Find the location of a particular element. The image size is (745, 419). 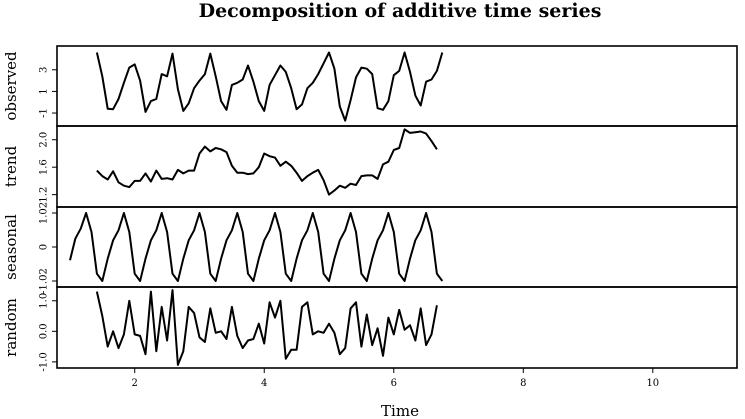

chart-title: Decomposition of additive time series is located at coordinates (400, 11).